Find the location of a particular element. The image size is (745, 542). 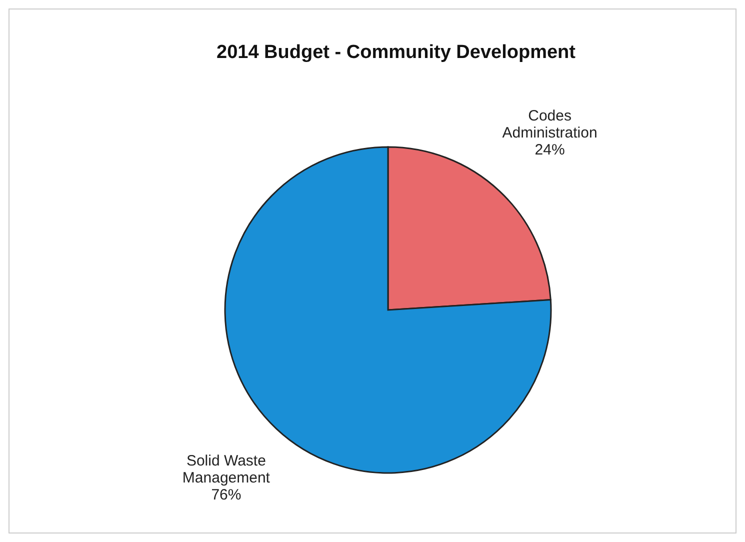

slice-label: Codes Administration is located at coordinates (550, 125).